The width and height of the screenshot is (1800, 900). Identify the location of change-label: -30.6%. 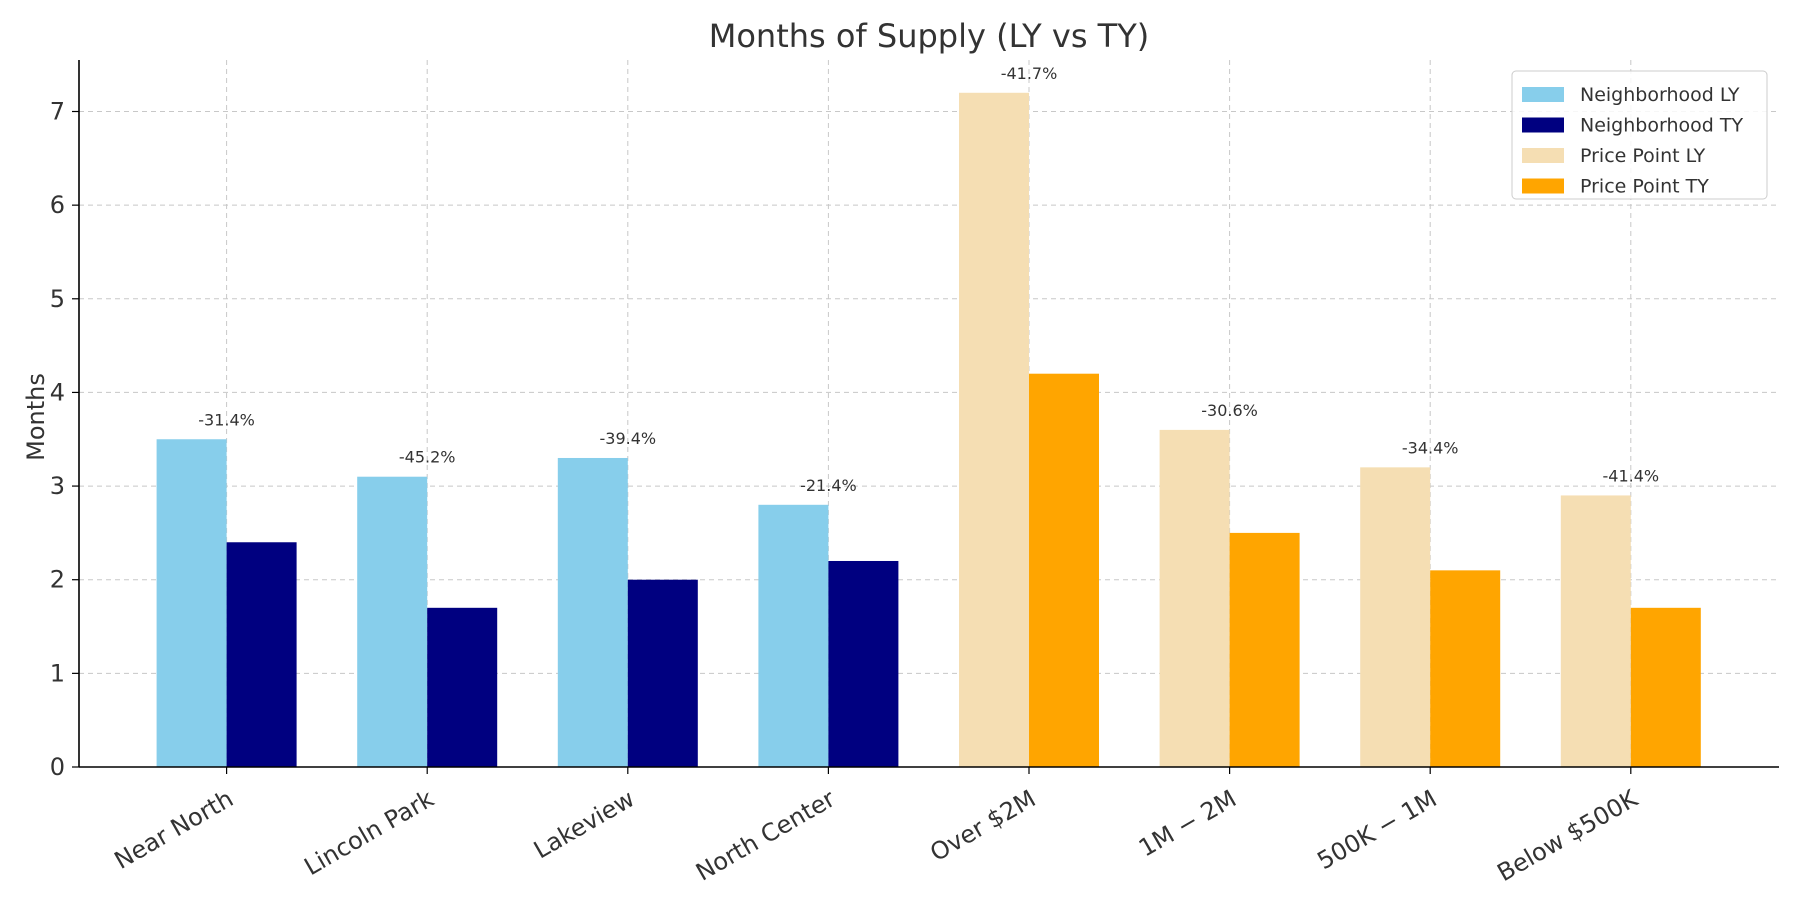
(1229, 410).